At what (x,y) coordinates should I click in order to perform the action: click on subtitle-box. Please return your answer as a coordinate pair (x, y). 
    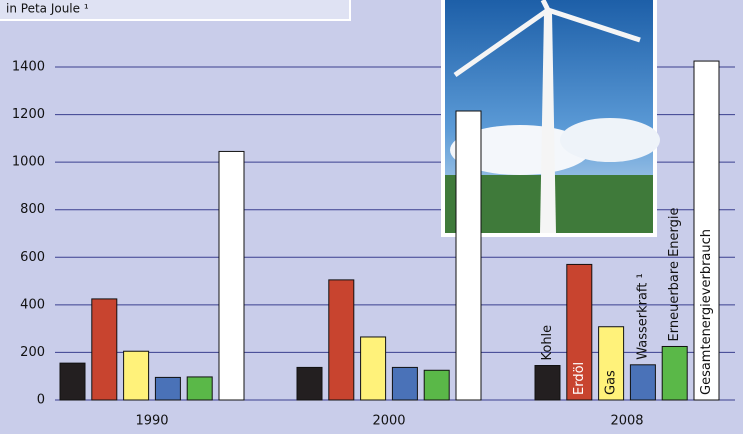
    Looking at the image, I should click on (175, 10).